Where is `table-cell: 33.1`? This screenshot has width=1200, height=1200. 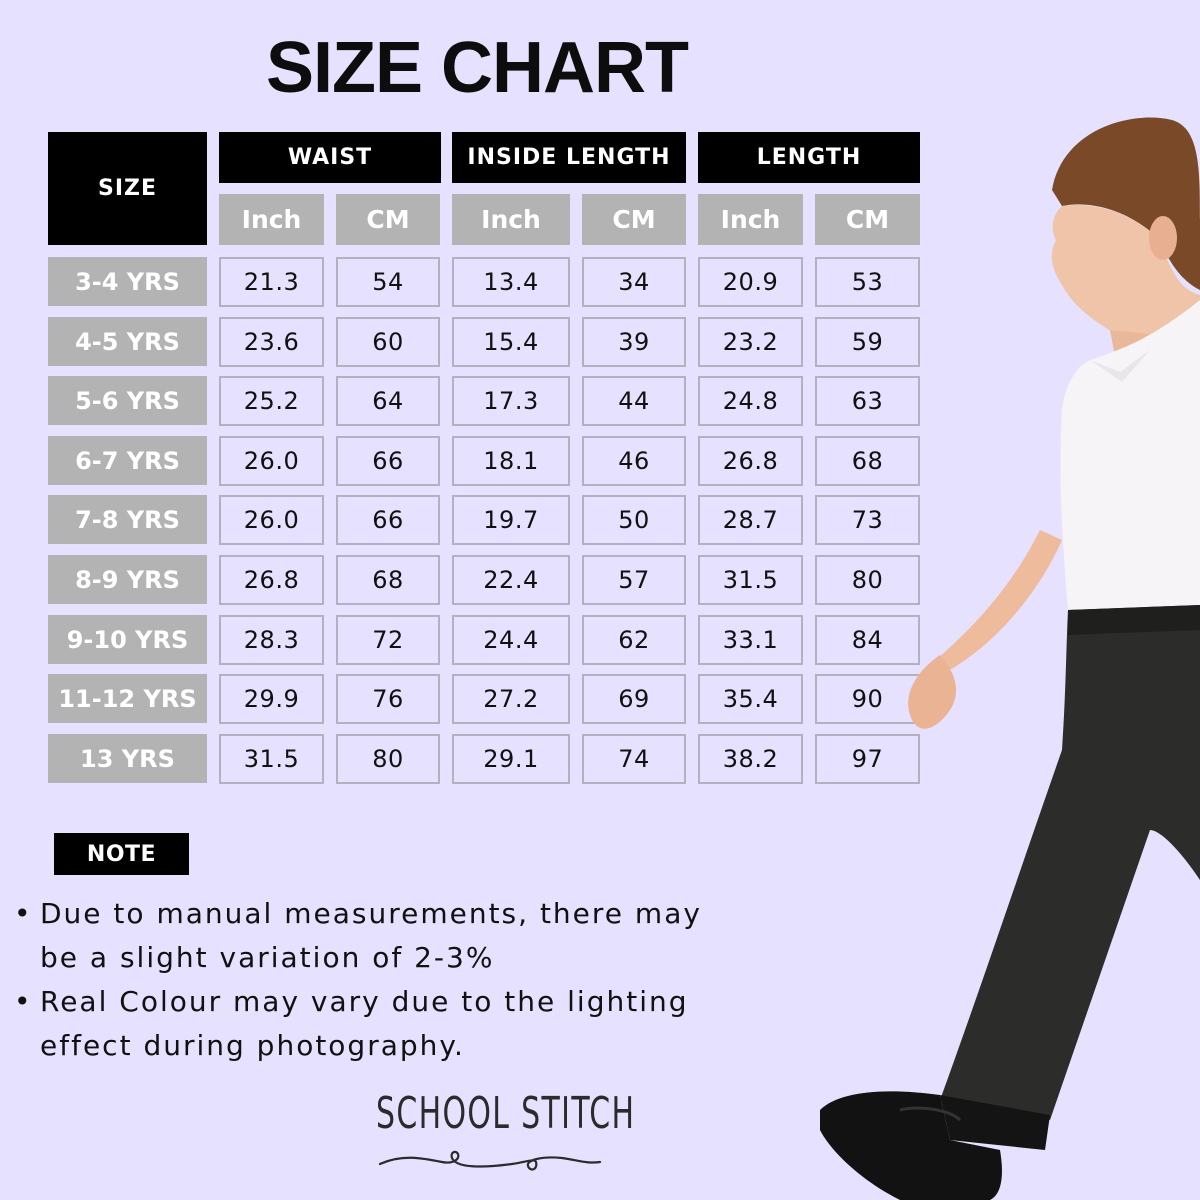 table-cell: 33.1 is located at coordinates (750, 640).